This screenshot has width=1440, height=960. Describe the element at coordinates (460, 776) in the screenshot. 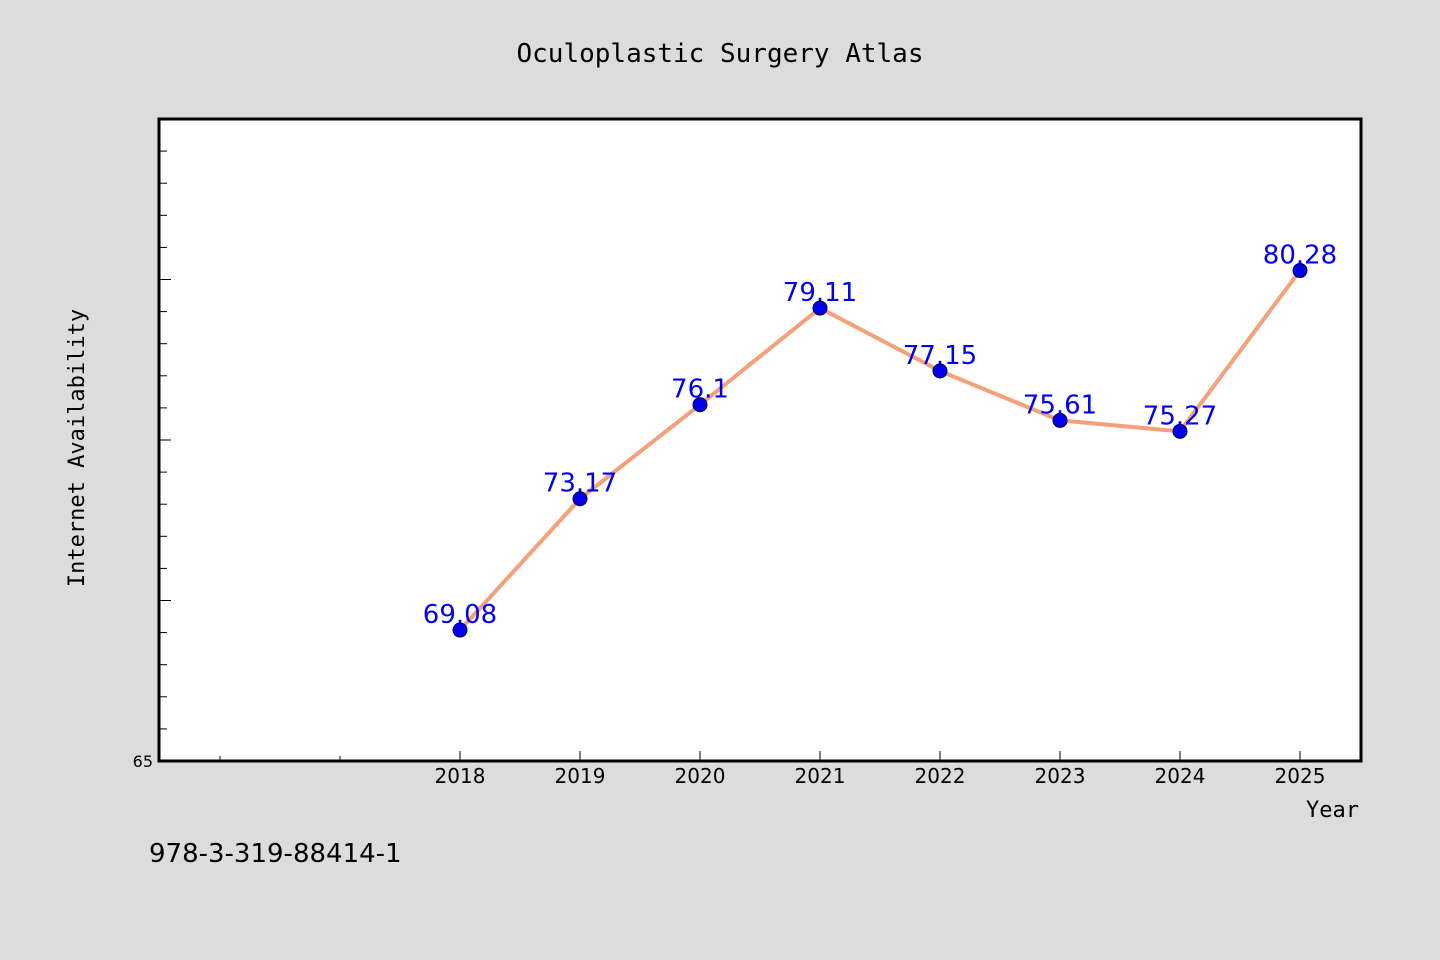

I see `x-tick-label-2018: 2018` at that location.